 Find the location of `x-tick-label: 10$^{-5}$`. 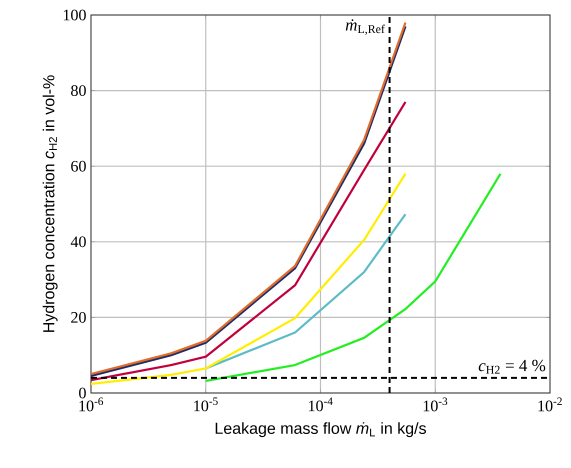

x-tick-label: 10$^{-5}$ is located at coordinates (206, 405).